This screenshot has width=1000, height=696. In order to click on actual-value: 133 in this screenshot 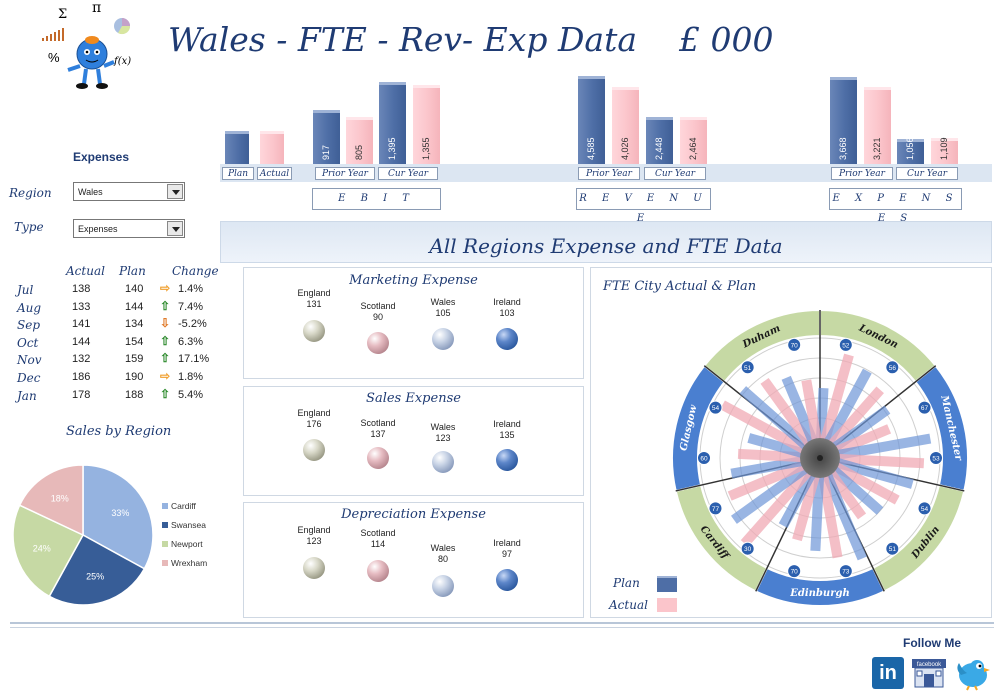, I will do `click(81, 306)`.